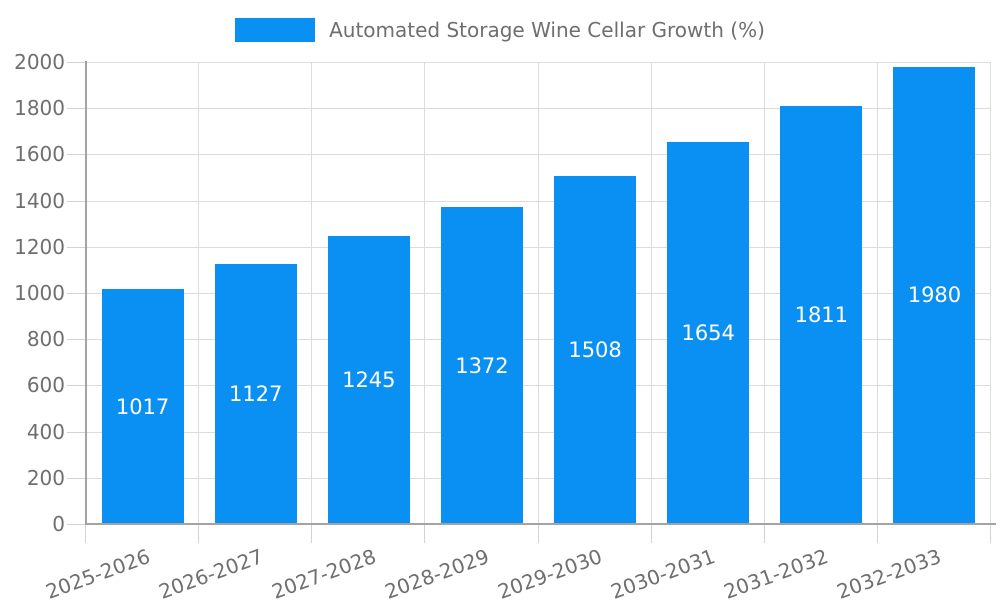  I want to click on y-axis-tick-label: 400, so click(45, 431).